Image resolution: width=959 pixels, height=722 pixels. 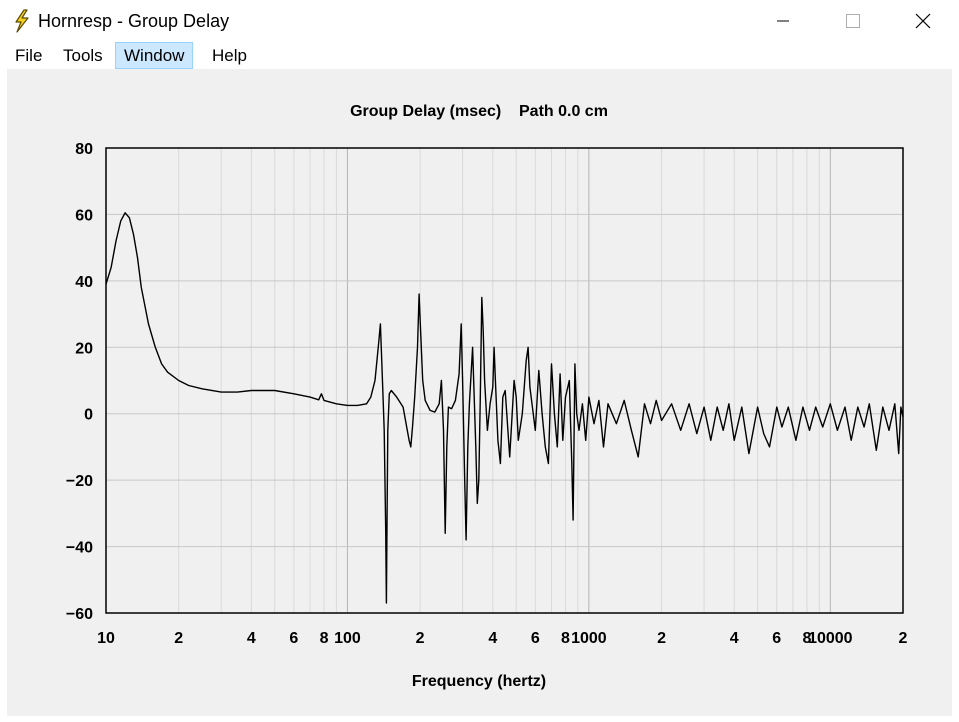 I want to click on menu-help: Help, so click(x=229, y=55).